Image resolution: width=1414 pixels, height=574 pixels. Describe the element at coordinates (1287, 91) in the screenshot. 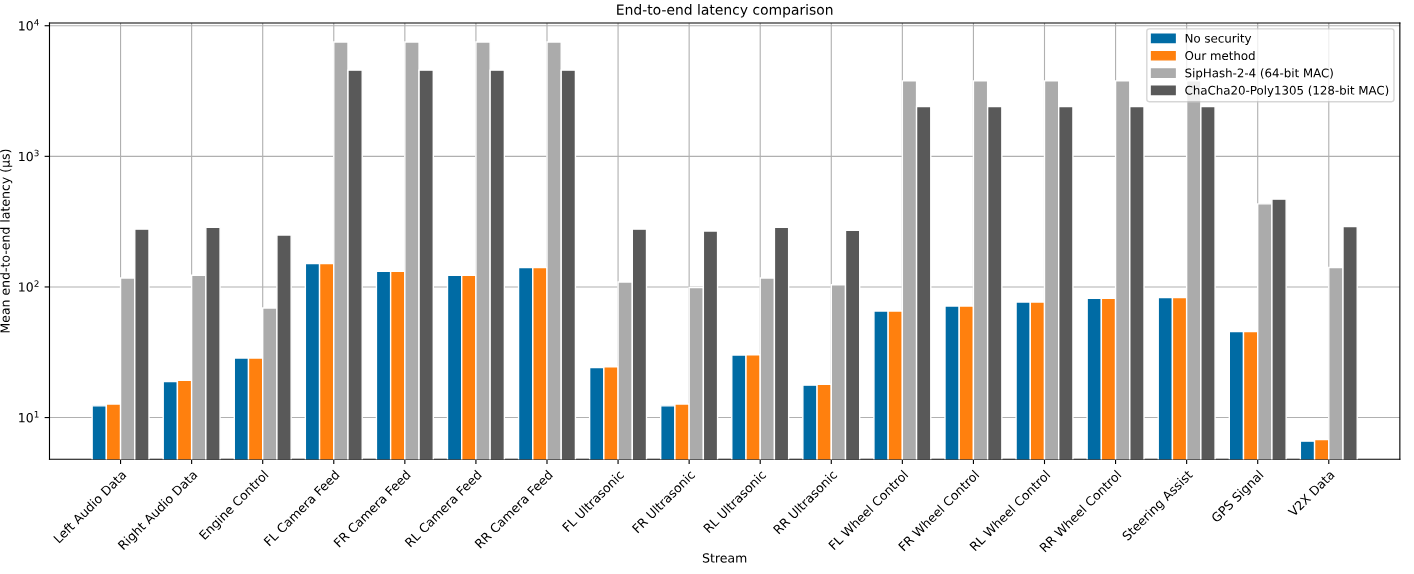

I see `legend-label: ChaCha20-Poly1305 (128-bit MAC)` at that location.